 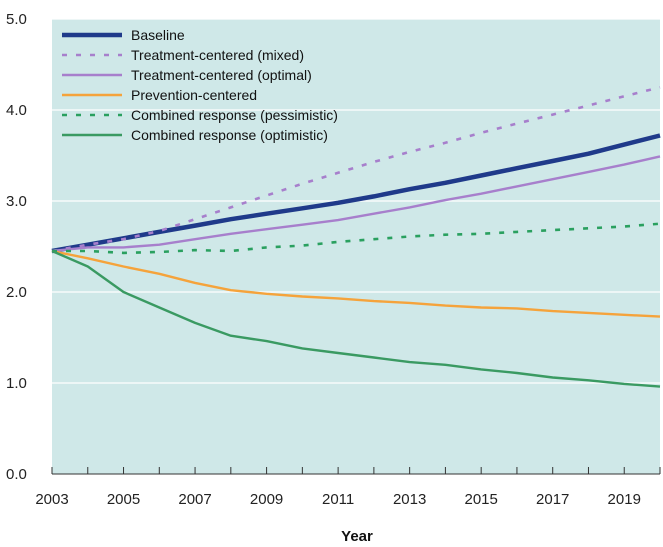 I want to click on legend-label: Prevention-centered, so click(x=194, y=95).